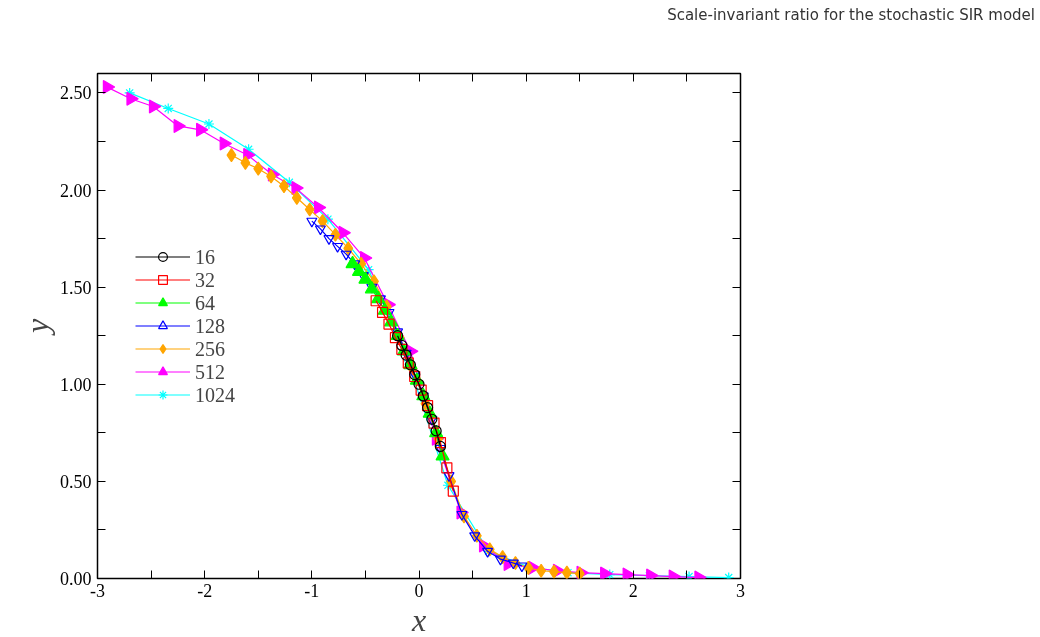 The height and width of the screenshot is (637, 1040). Describe the element at coordinates (633, 590) in the screenshot. I see `x-tick-label: 2` at that location.